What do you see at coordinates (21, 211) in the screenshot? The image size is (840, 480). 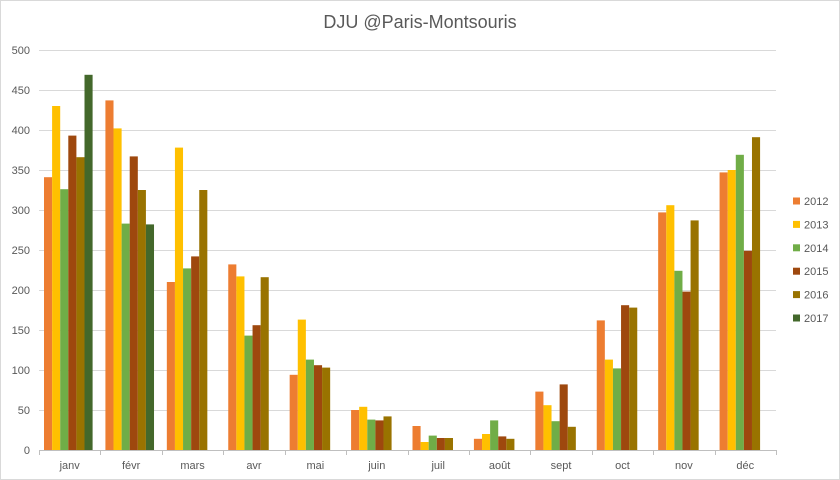 I see `y-tick-label: 300` at bounding box center [21, 211].